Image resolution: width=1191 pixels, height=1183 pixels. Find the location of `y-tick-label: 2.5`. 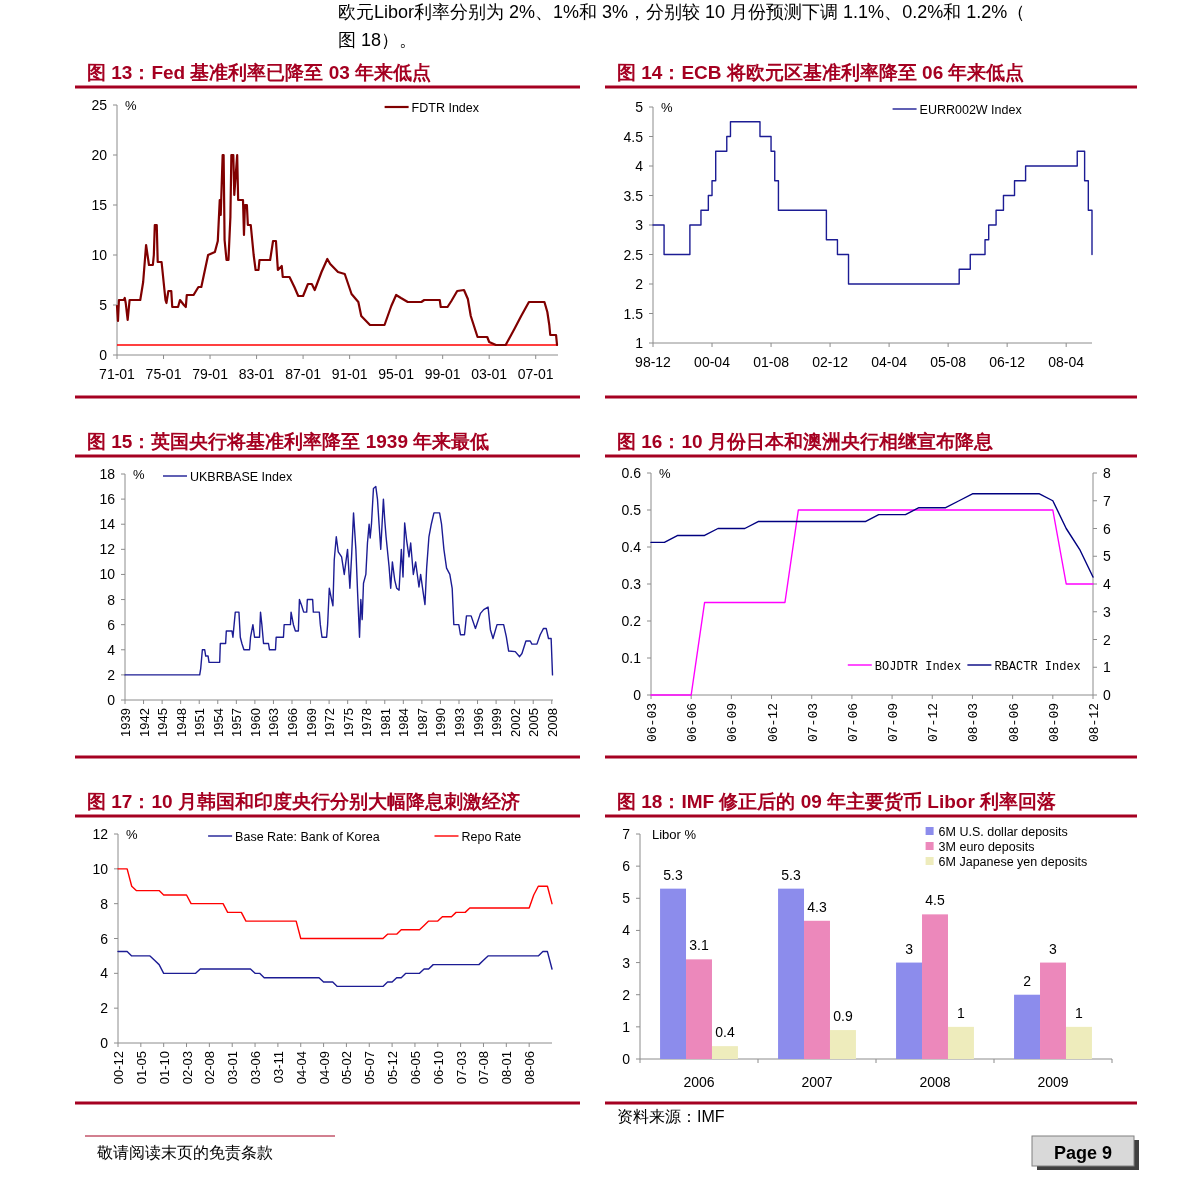

y-tick-label: 2.5 is located at coordinates (633, 254).